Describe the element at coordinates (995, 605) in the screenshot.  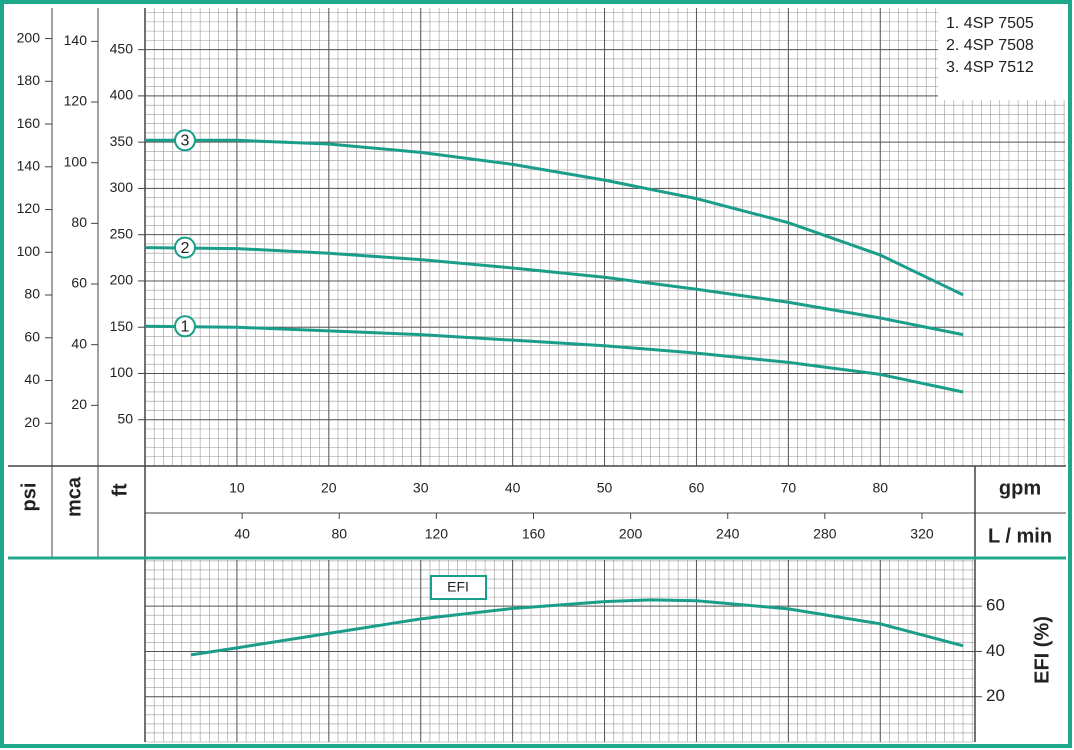
I see `efficiency-tick-label: 60` at that location.